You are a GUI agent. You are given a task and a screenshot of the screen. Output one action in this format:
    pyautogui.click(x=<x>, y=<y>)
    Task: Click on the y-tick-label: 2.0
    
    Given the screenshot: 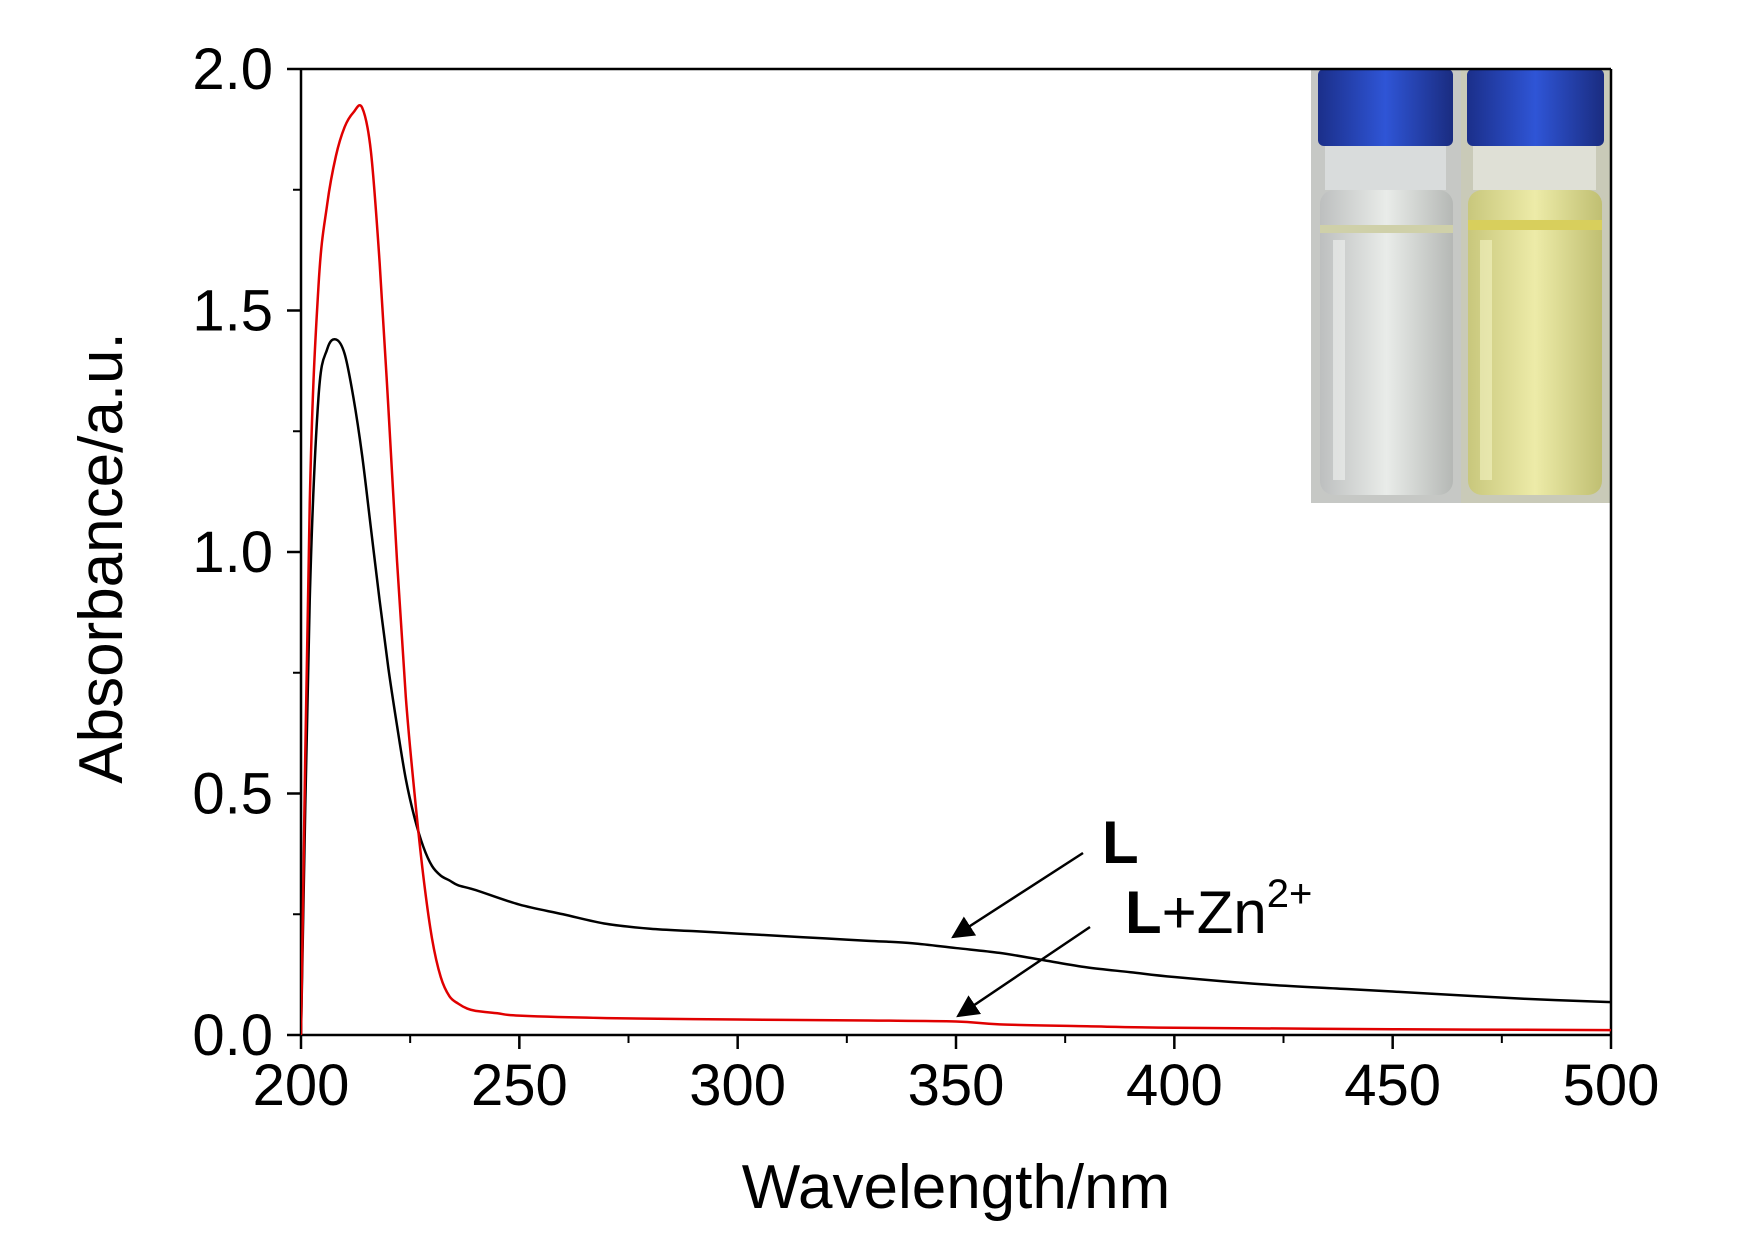 What is the action you would take?
    pyautogui.click(x=232, y=69)
    